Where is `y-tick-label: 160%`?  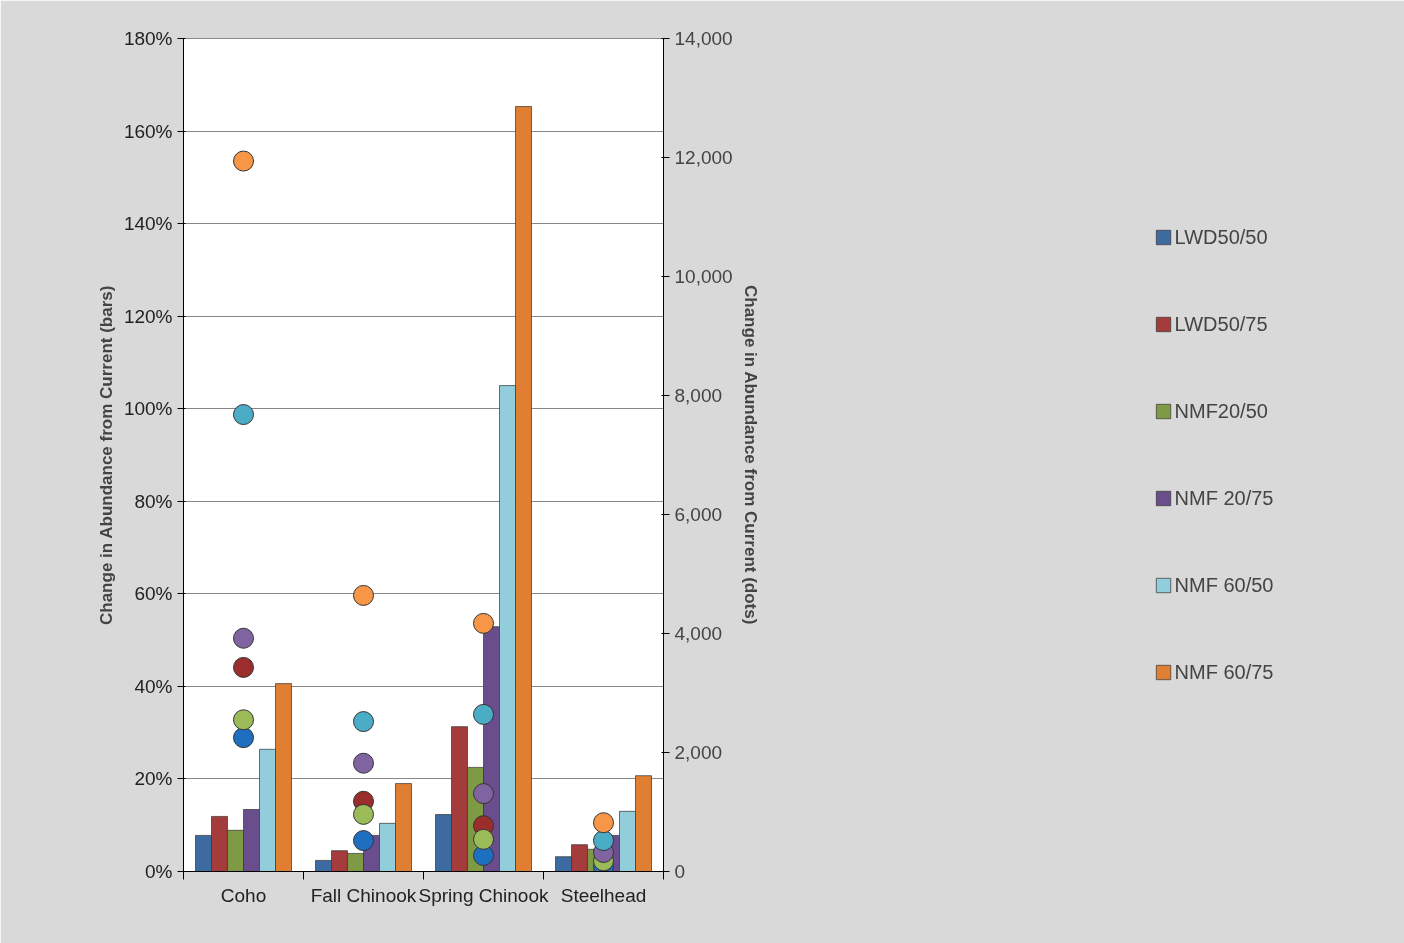 y-tick-label: 160% is located at coordinates (148, 131).